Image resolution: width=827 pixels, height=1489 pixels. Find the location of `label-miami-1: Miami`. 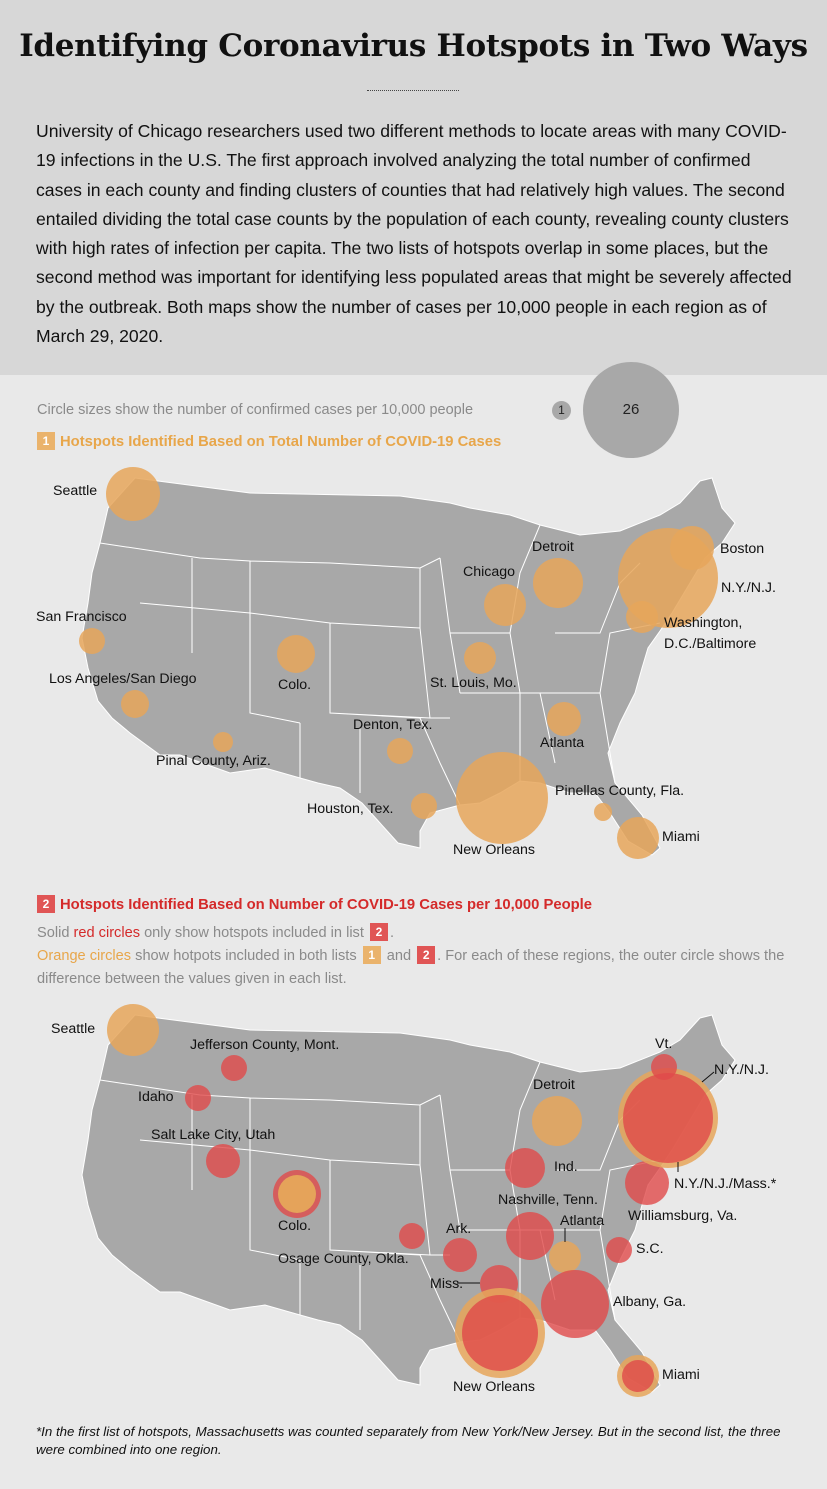

label-miami-1: Miami is located at coordinates (681, 837).